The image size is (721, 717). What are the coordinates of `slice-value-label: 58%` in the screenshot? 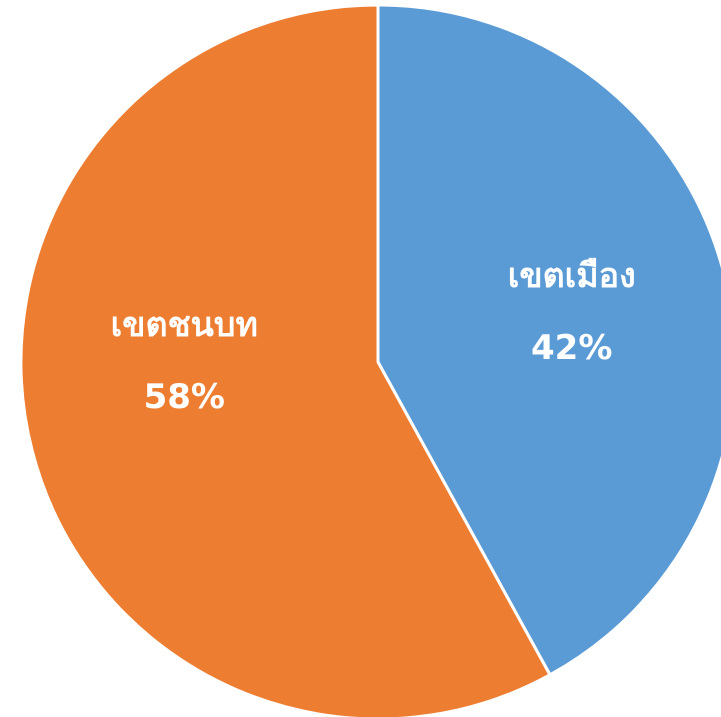 It's located at (184, 397).